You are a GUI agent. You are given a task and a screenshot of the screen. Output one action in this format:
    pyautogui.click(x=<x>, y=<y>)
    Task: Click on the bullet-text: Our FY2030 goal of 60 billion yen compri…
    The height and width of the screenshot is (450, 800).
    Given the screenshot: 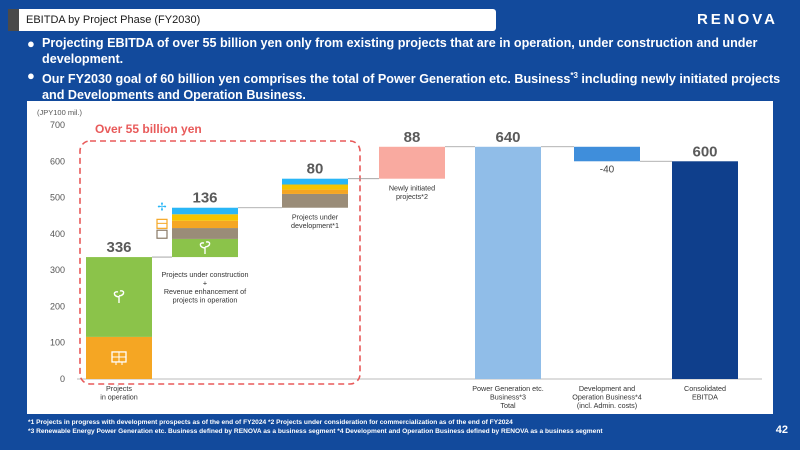 What is the action you would take?
    pyautogui.click(x=414, y=85)
    